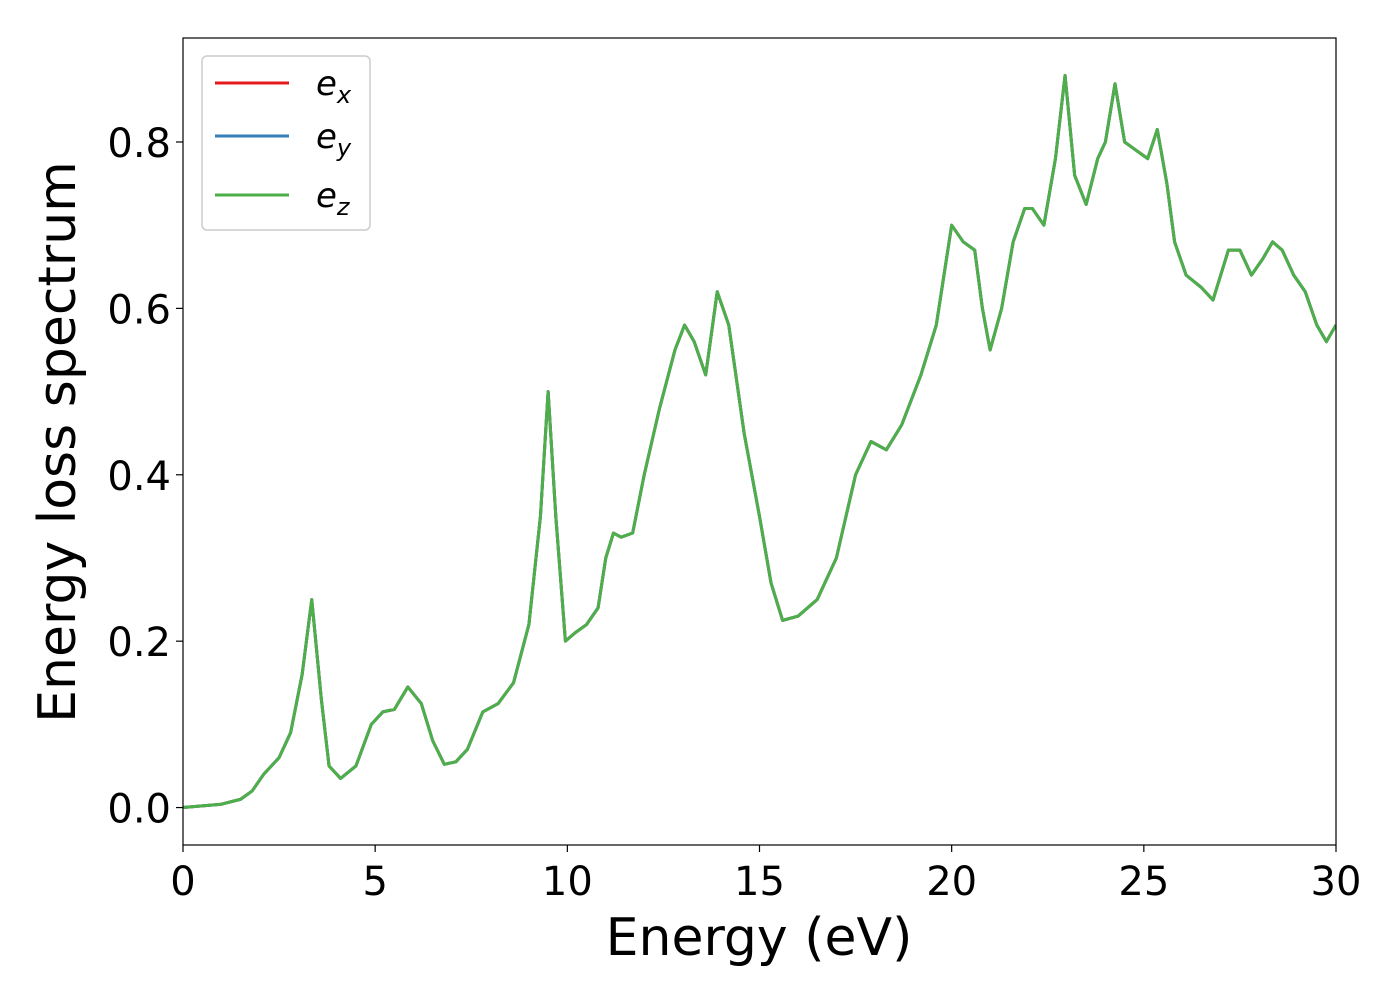 This screenshot has width=1400, height=1000. I want to click on svg-text: ez, so click(333, 198).